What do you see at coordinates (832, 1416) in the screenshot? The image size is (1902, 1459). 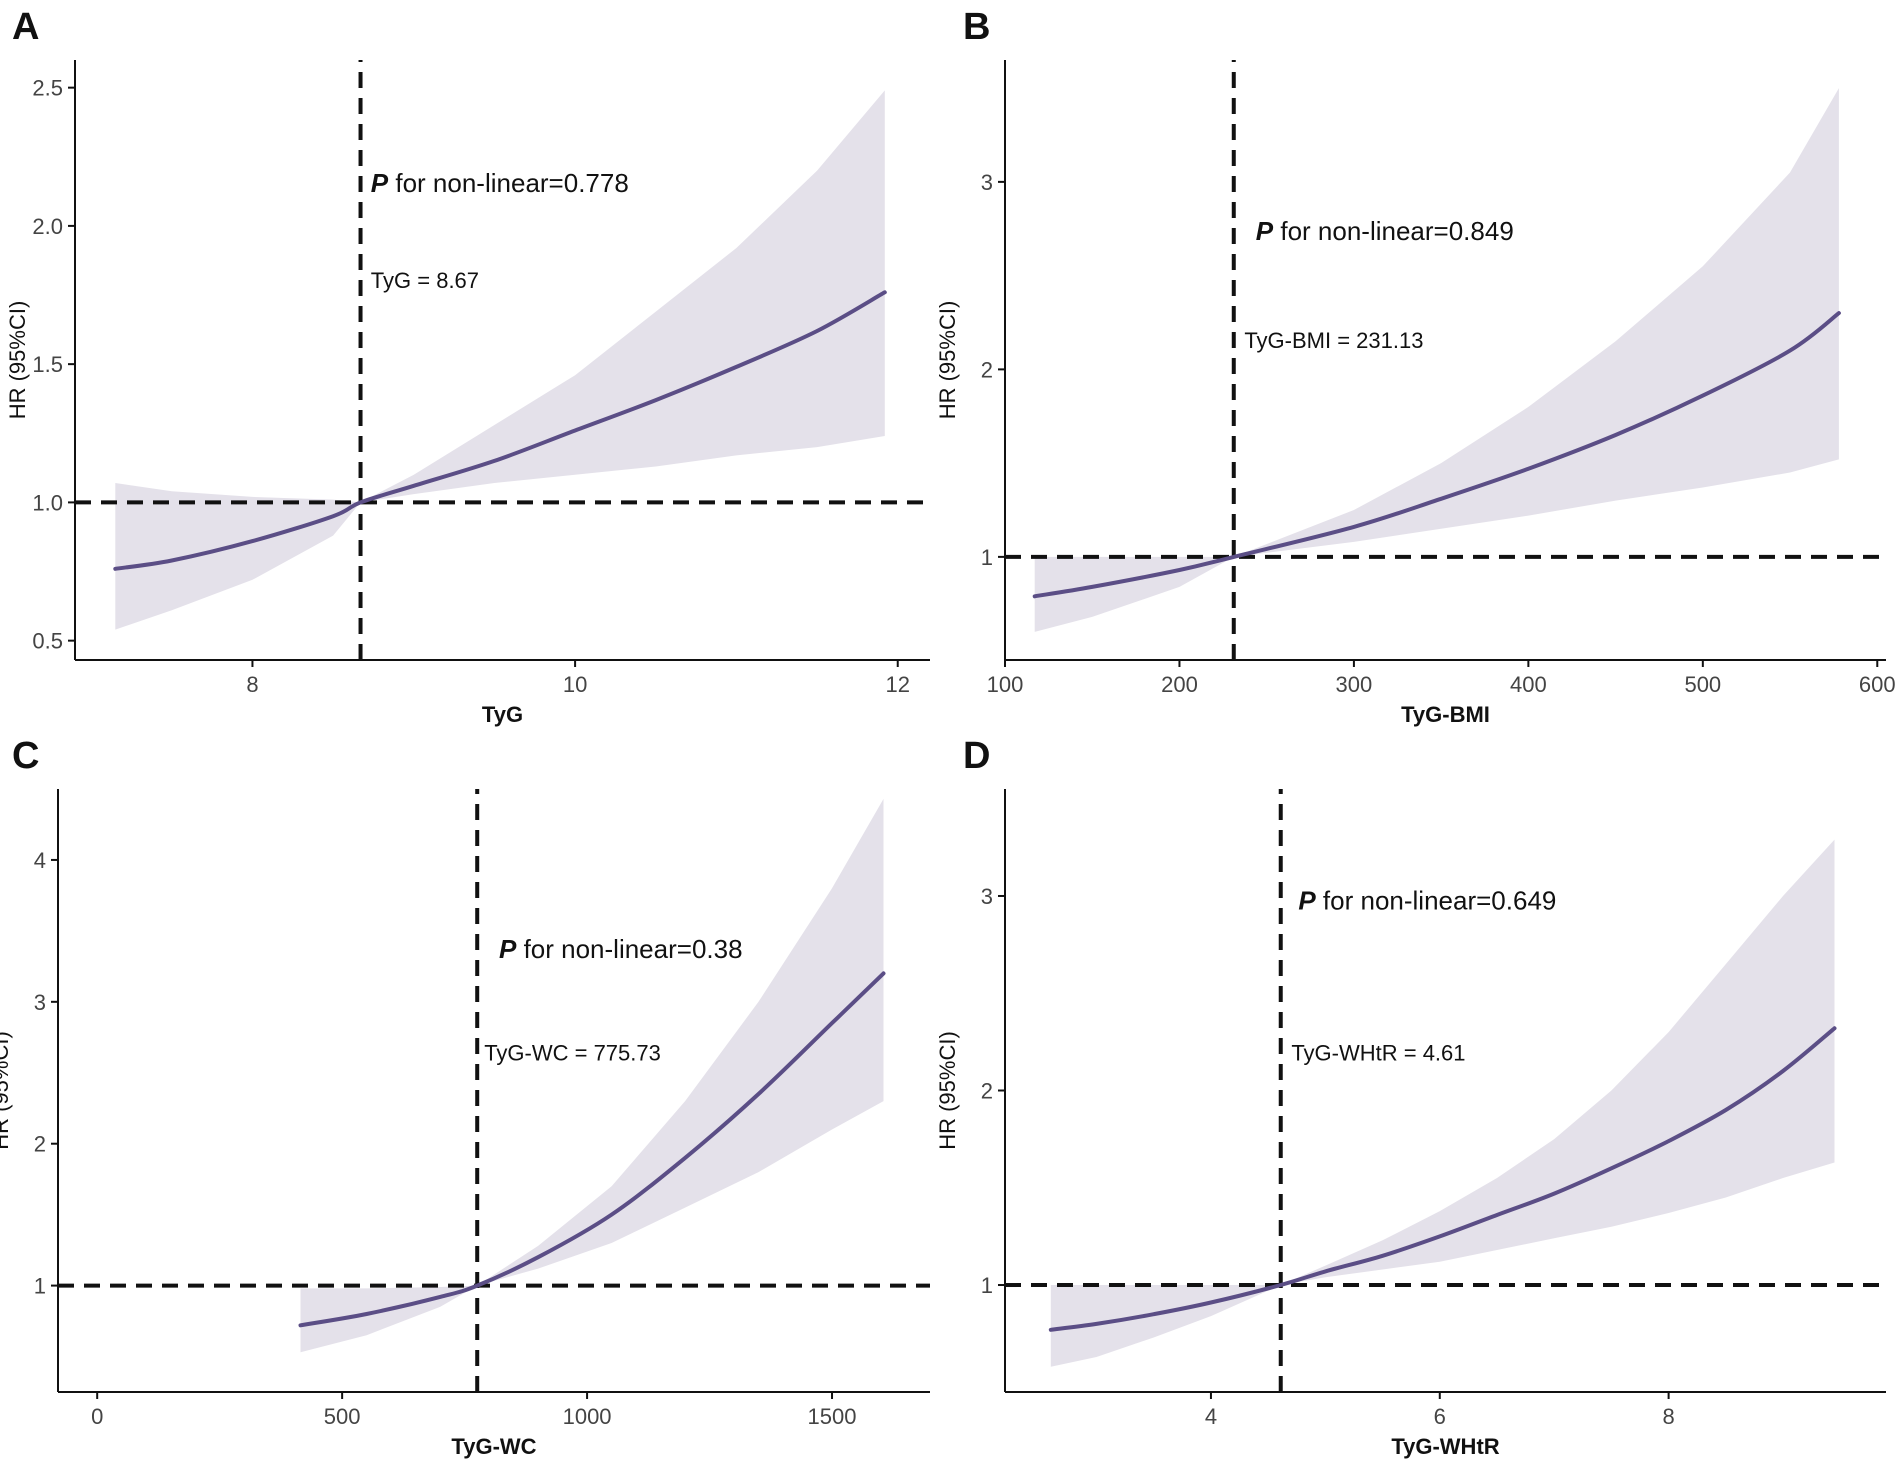 I see `x-tick-label: 1500` at bounding box center [832, 1416].